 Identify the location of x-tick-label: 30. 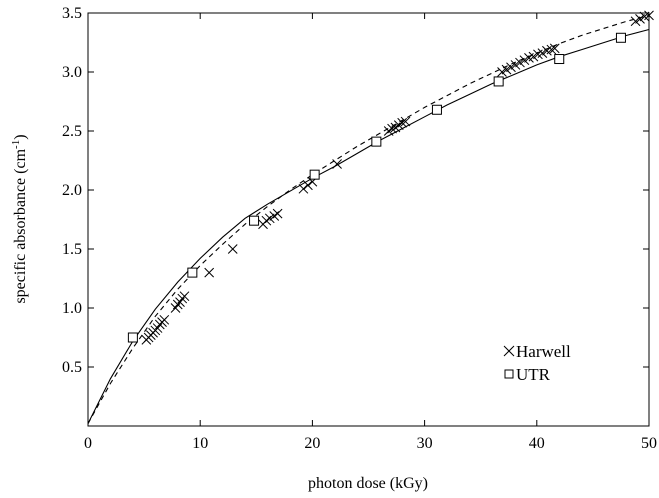
(425, 443).